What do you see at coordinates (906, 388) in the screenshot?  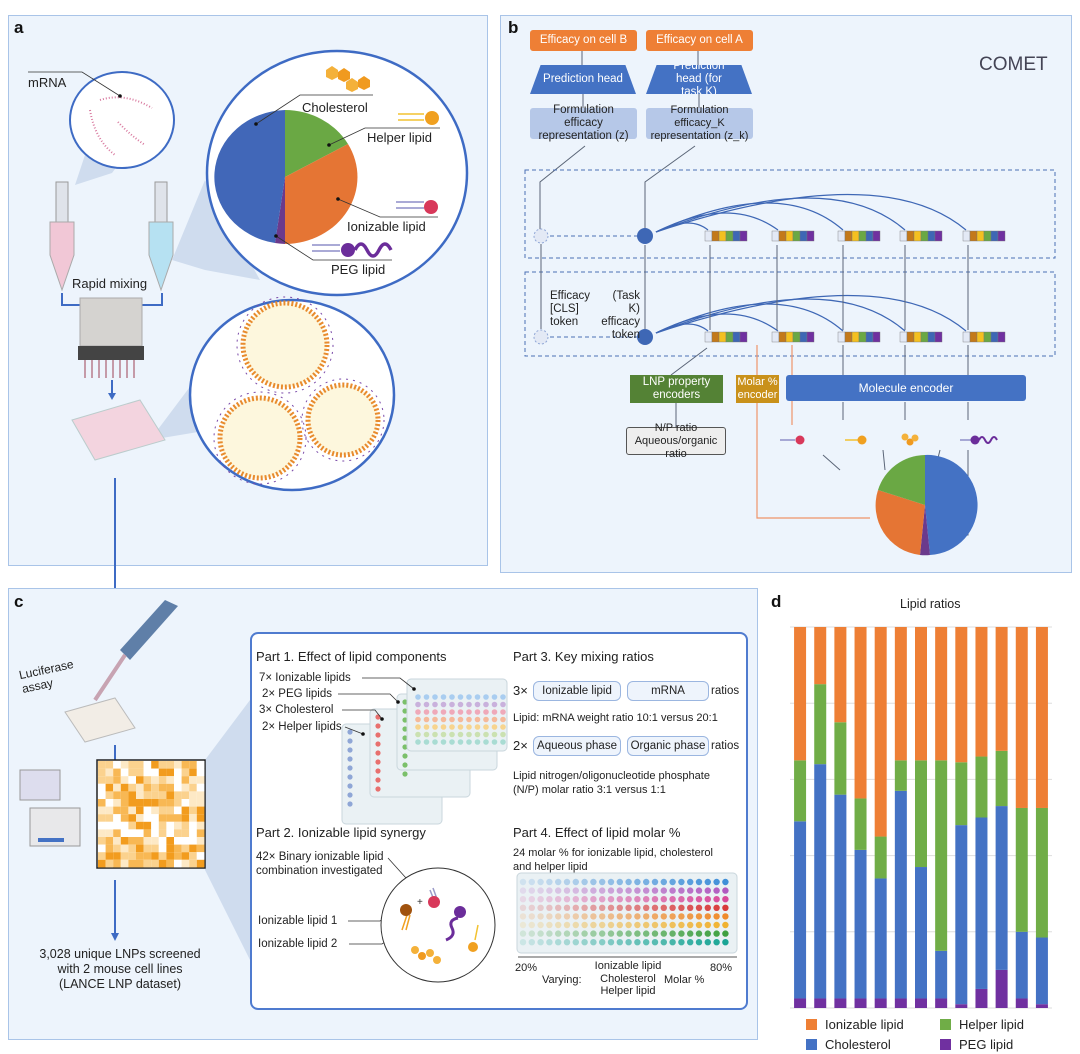 I see `molecule-encoder: Molecule encoder` at bounding box center [906, 388].